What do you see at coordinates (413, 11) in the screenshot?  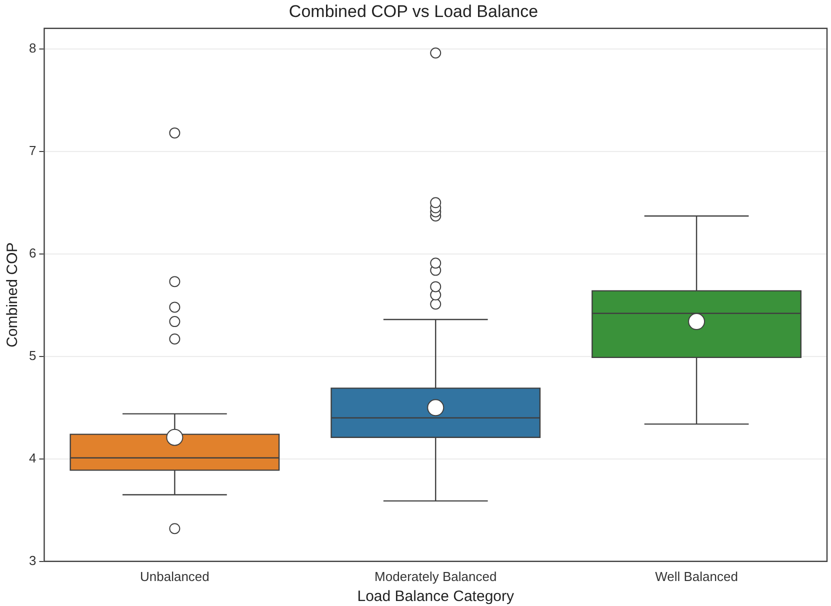 I see `chart-title: Combined COP vs Load Balance` at bounding box center [413, 11].